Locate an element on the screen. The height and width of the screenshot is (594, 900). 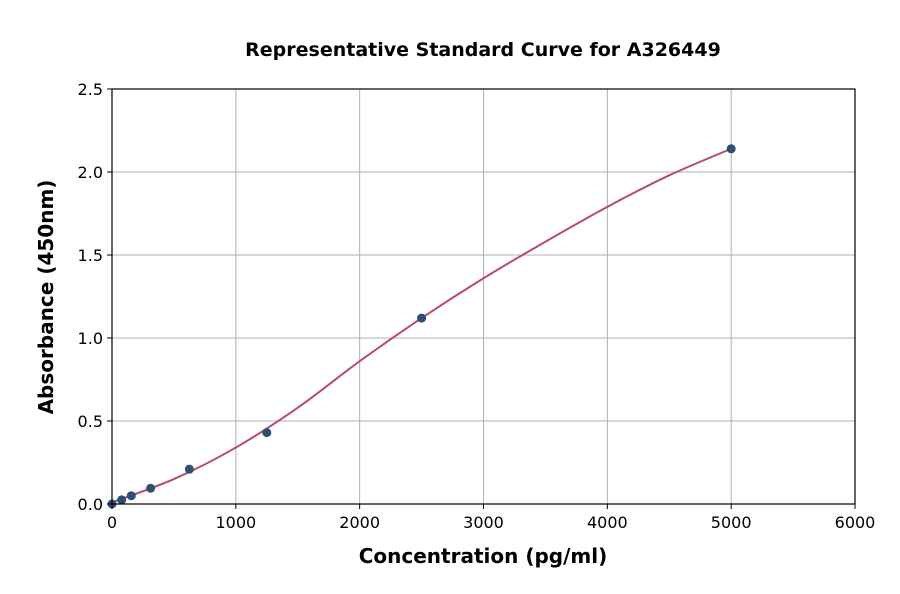
y-tick-label: 1.5 is located at coordinates (90, 255).